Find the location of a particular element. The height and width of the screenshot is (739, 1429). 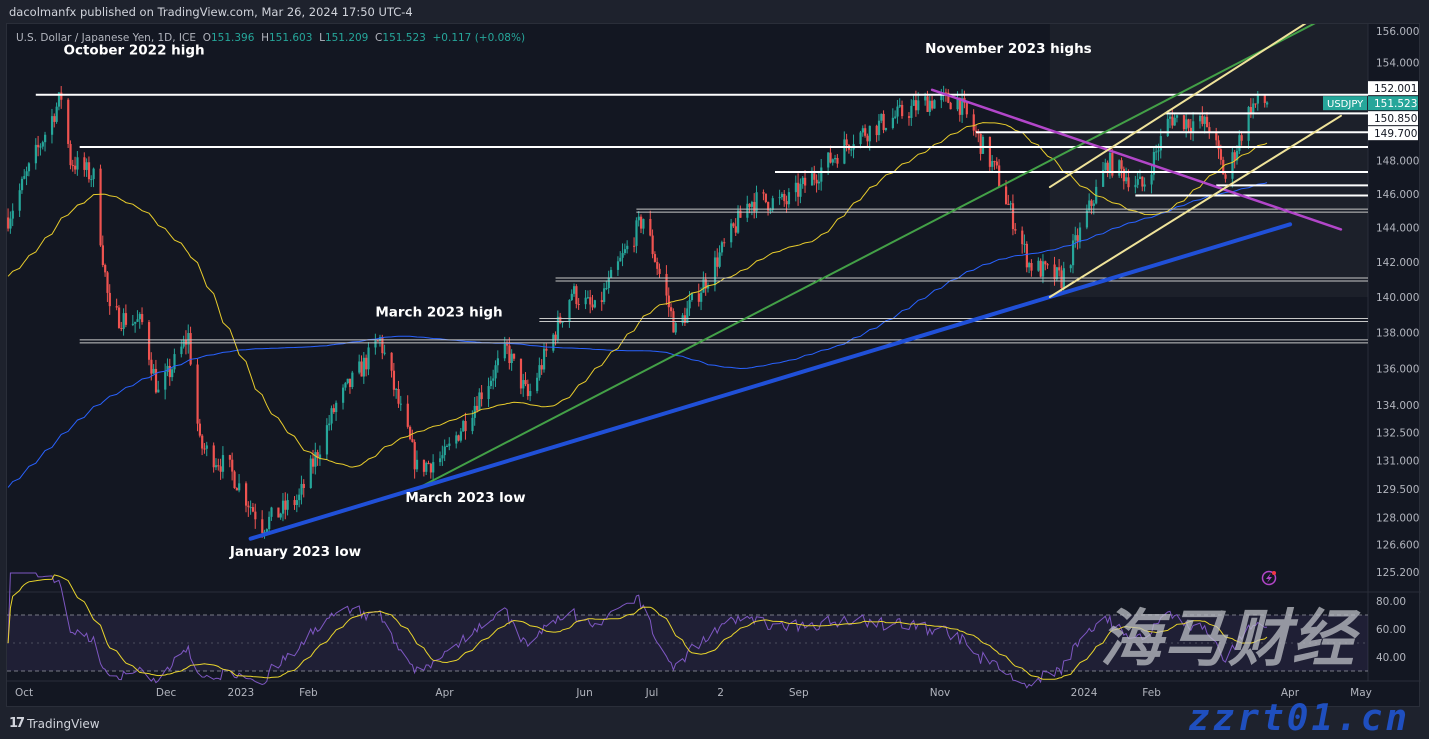

high-label: H is located at coordinates (265, 38).